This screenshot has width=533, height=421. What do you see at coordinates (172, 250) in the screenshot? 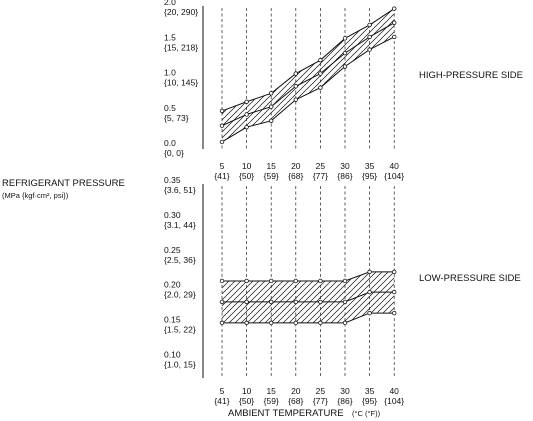
I see `low-ytick-label: 0.25` at bounding box center [172, 250].